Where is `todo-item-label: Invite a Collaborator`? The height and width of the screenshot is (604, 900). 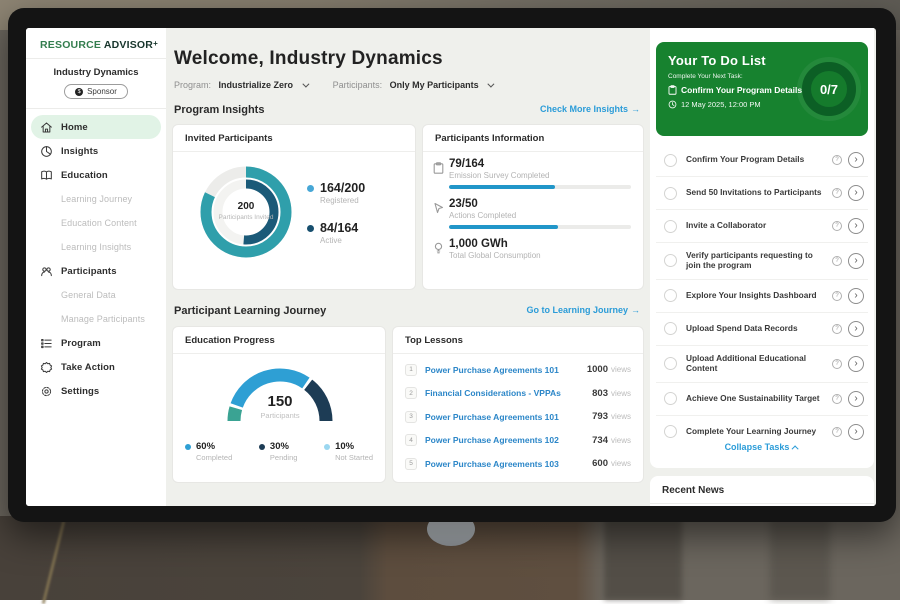 todo-item-label: Invite a Collaborator is located at coordinates (756, 226).